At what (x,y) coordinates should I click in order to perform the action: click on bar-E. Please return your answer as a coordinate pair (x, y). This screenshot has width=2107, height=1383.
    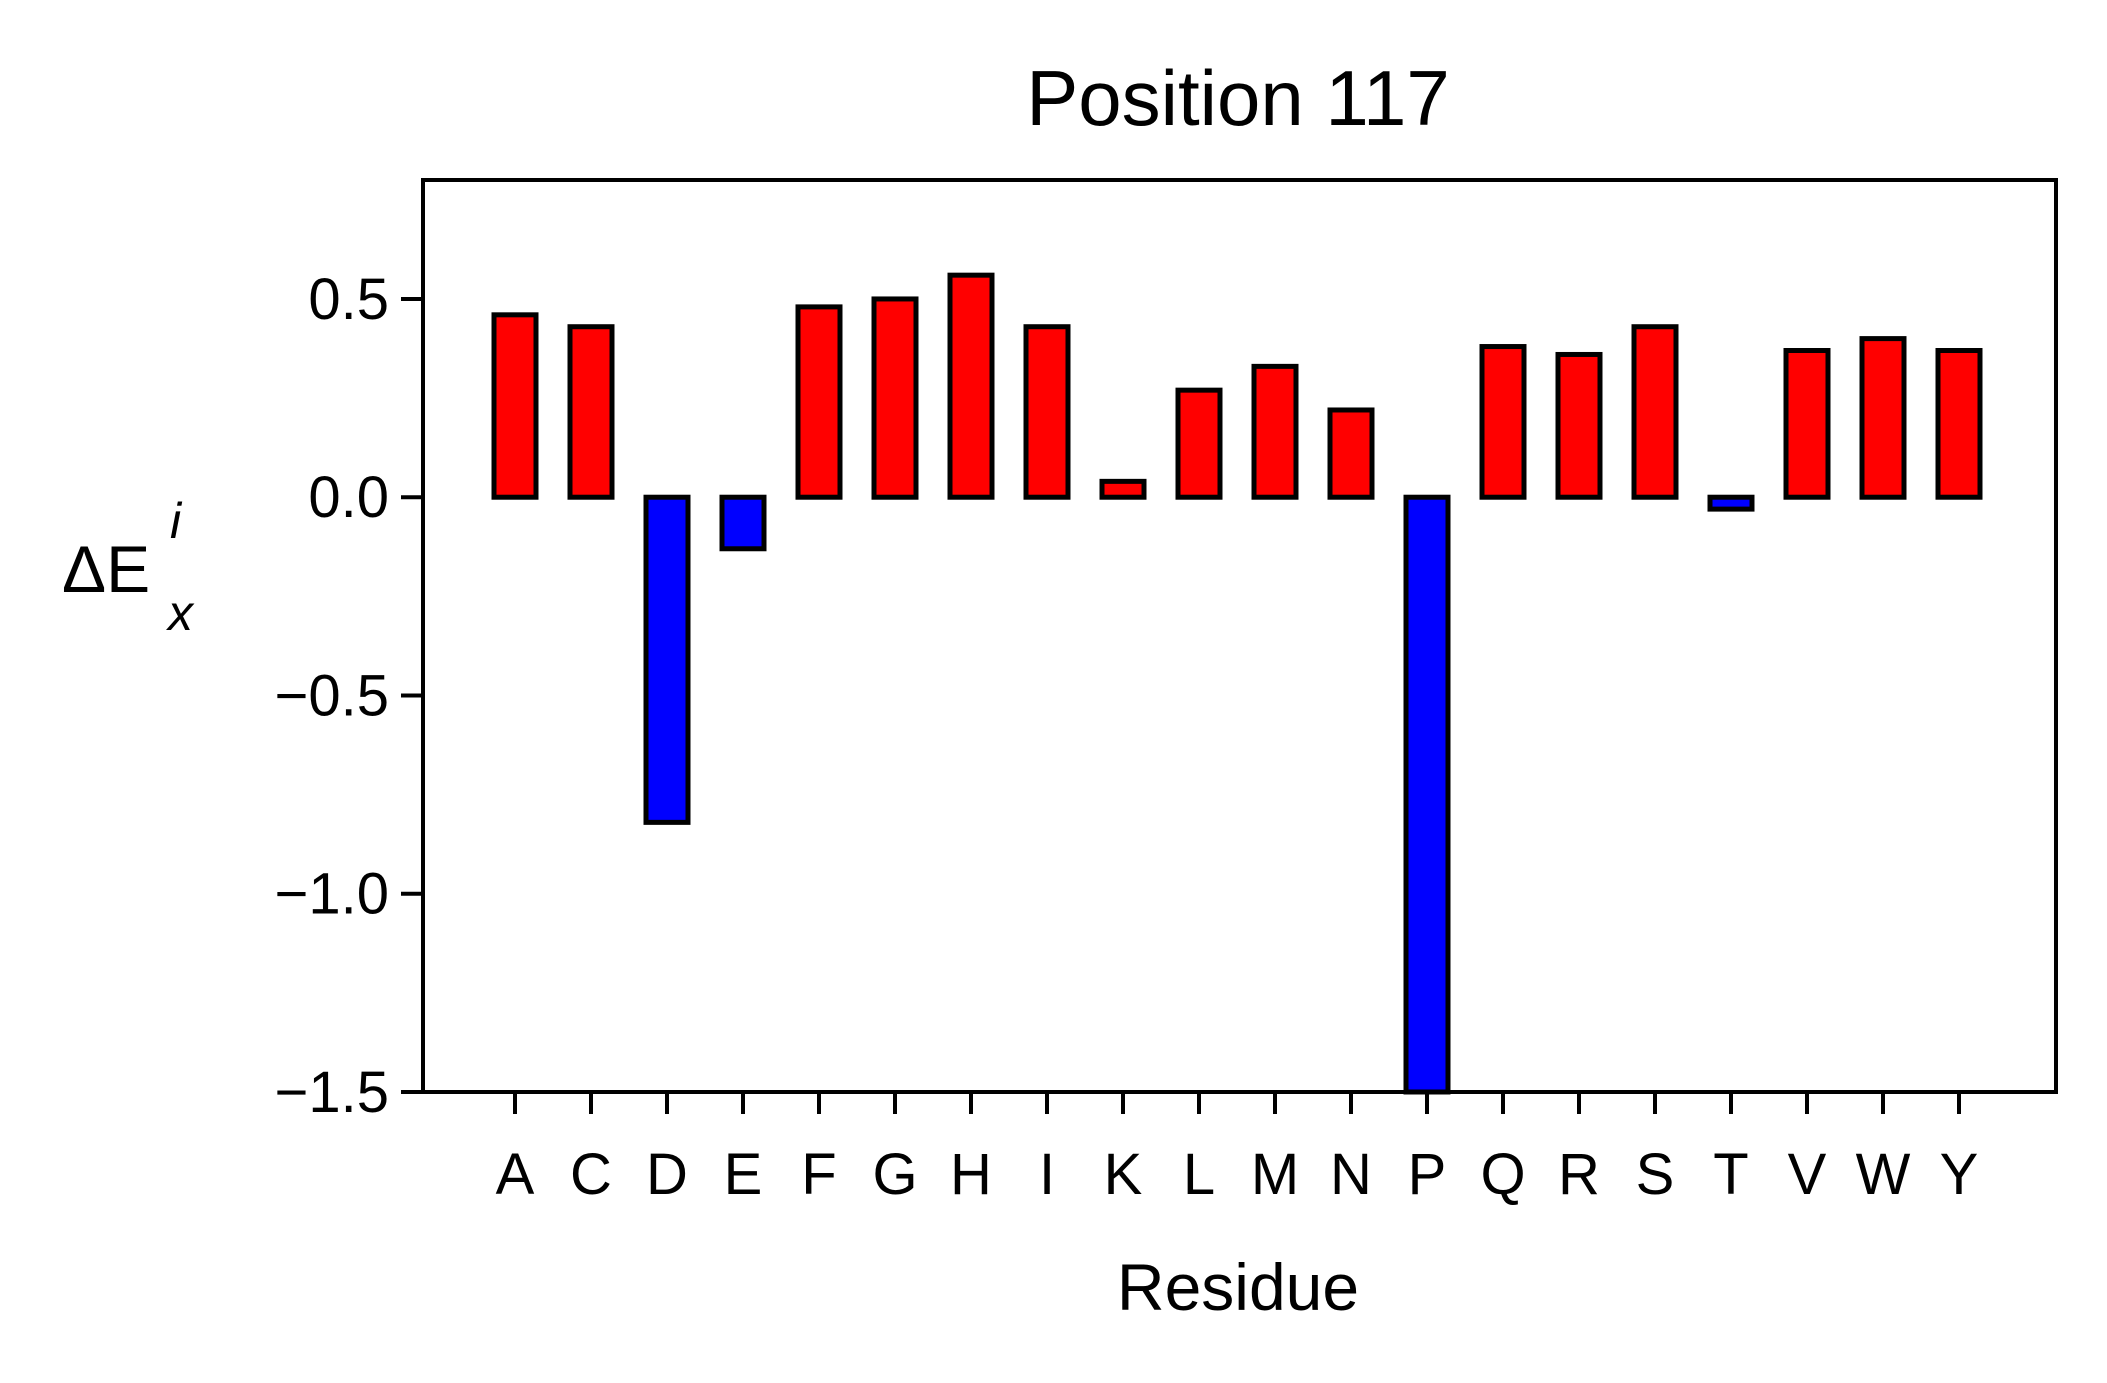
    Looking at the image, I should click on (743, 523).